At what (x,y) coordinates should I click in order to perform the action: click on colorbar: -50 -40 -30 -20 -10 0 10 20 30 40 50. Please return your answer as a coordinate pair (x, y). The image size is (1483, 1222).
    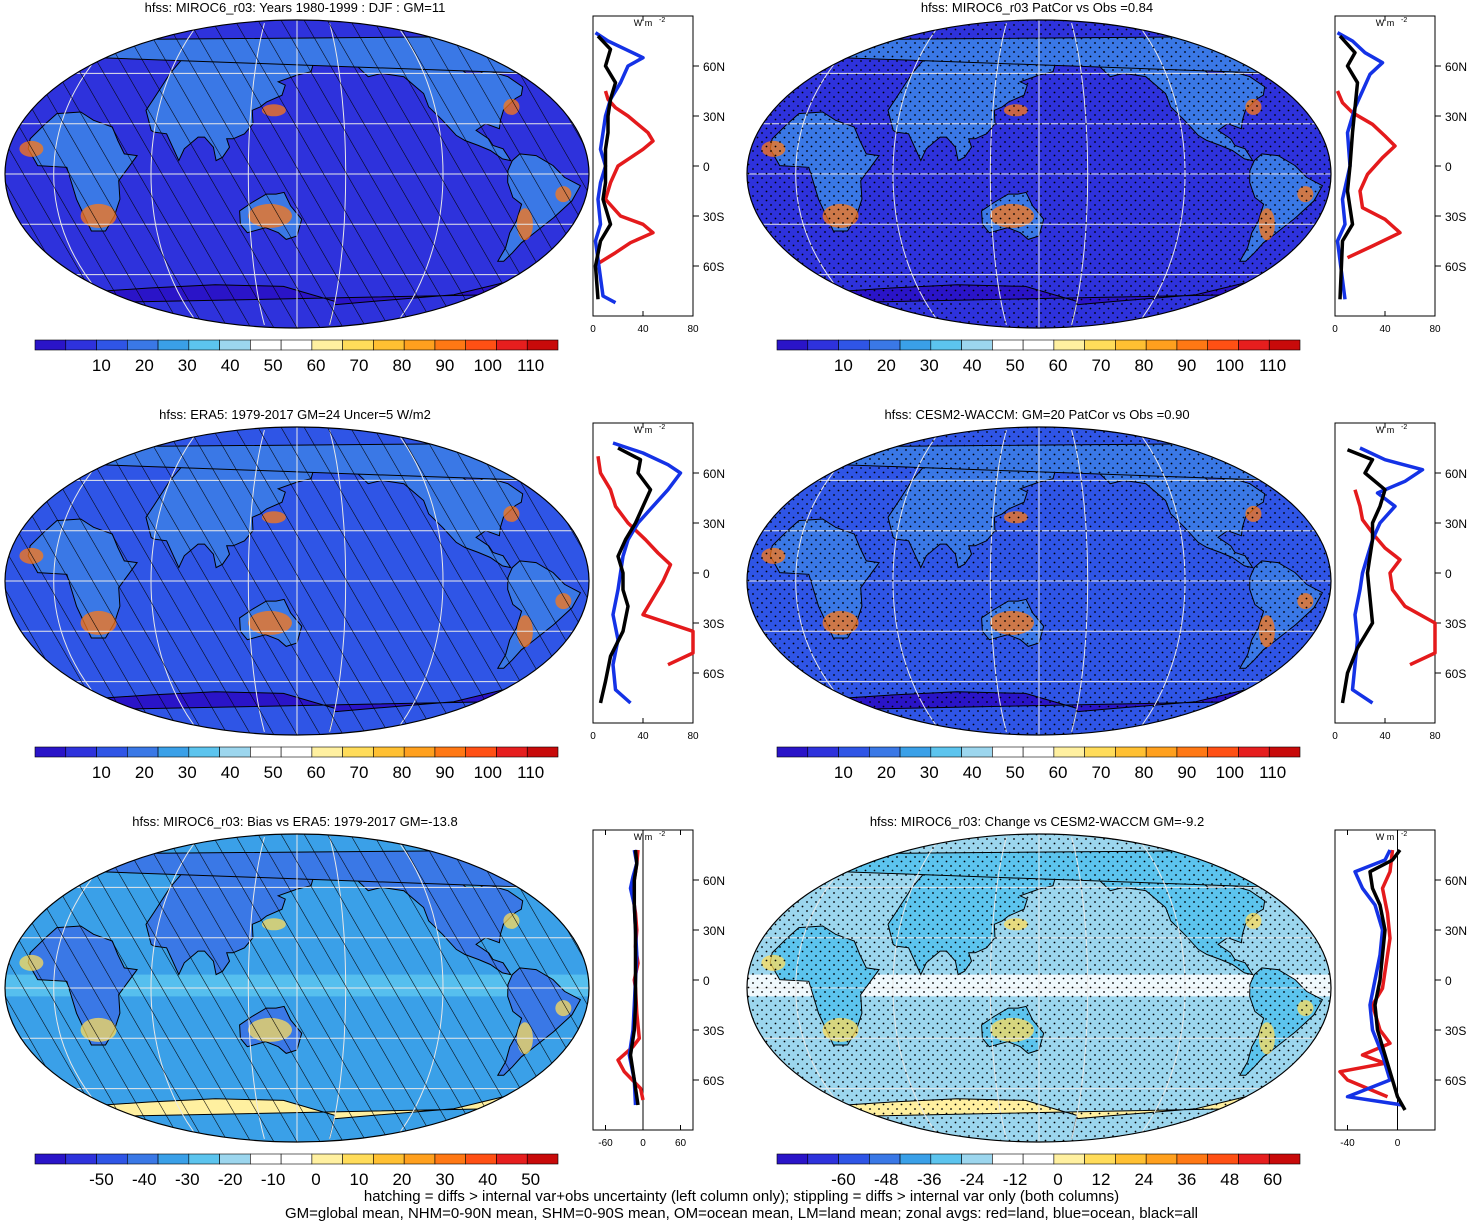
    Looking at the image, I should click on (296, 1170).